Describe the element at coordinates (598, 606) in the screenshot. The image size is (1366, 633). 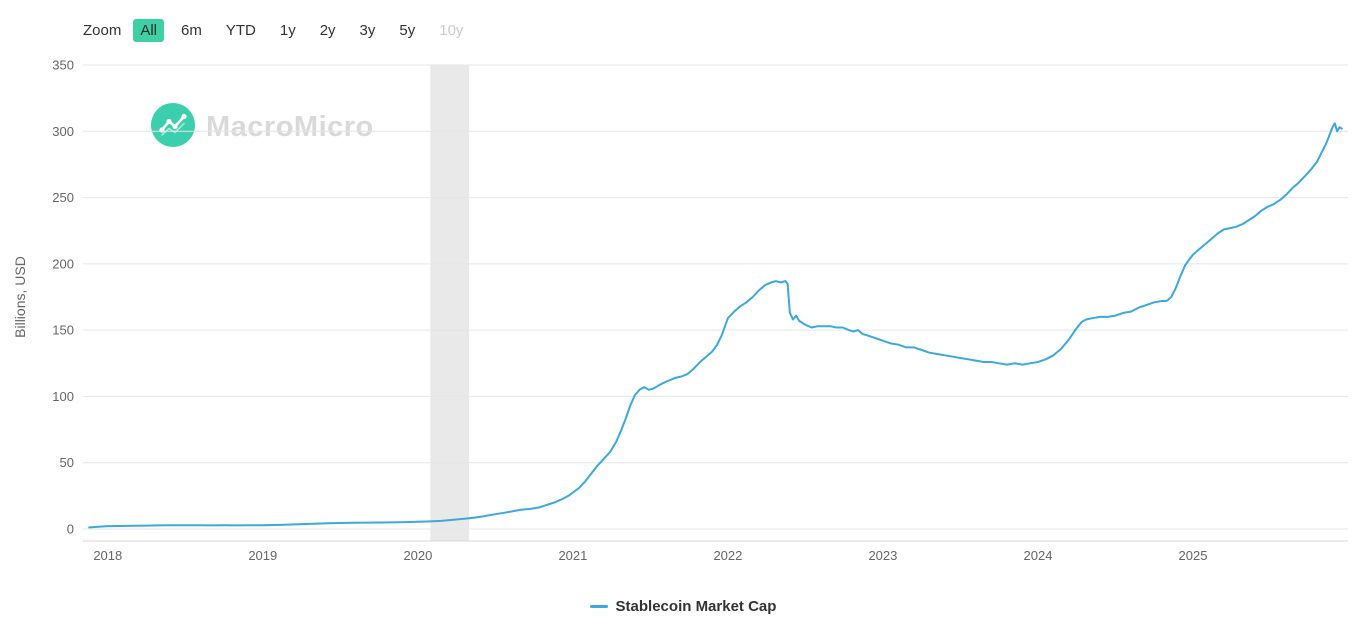
I see `legend-line-swatch` at that location.